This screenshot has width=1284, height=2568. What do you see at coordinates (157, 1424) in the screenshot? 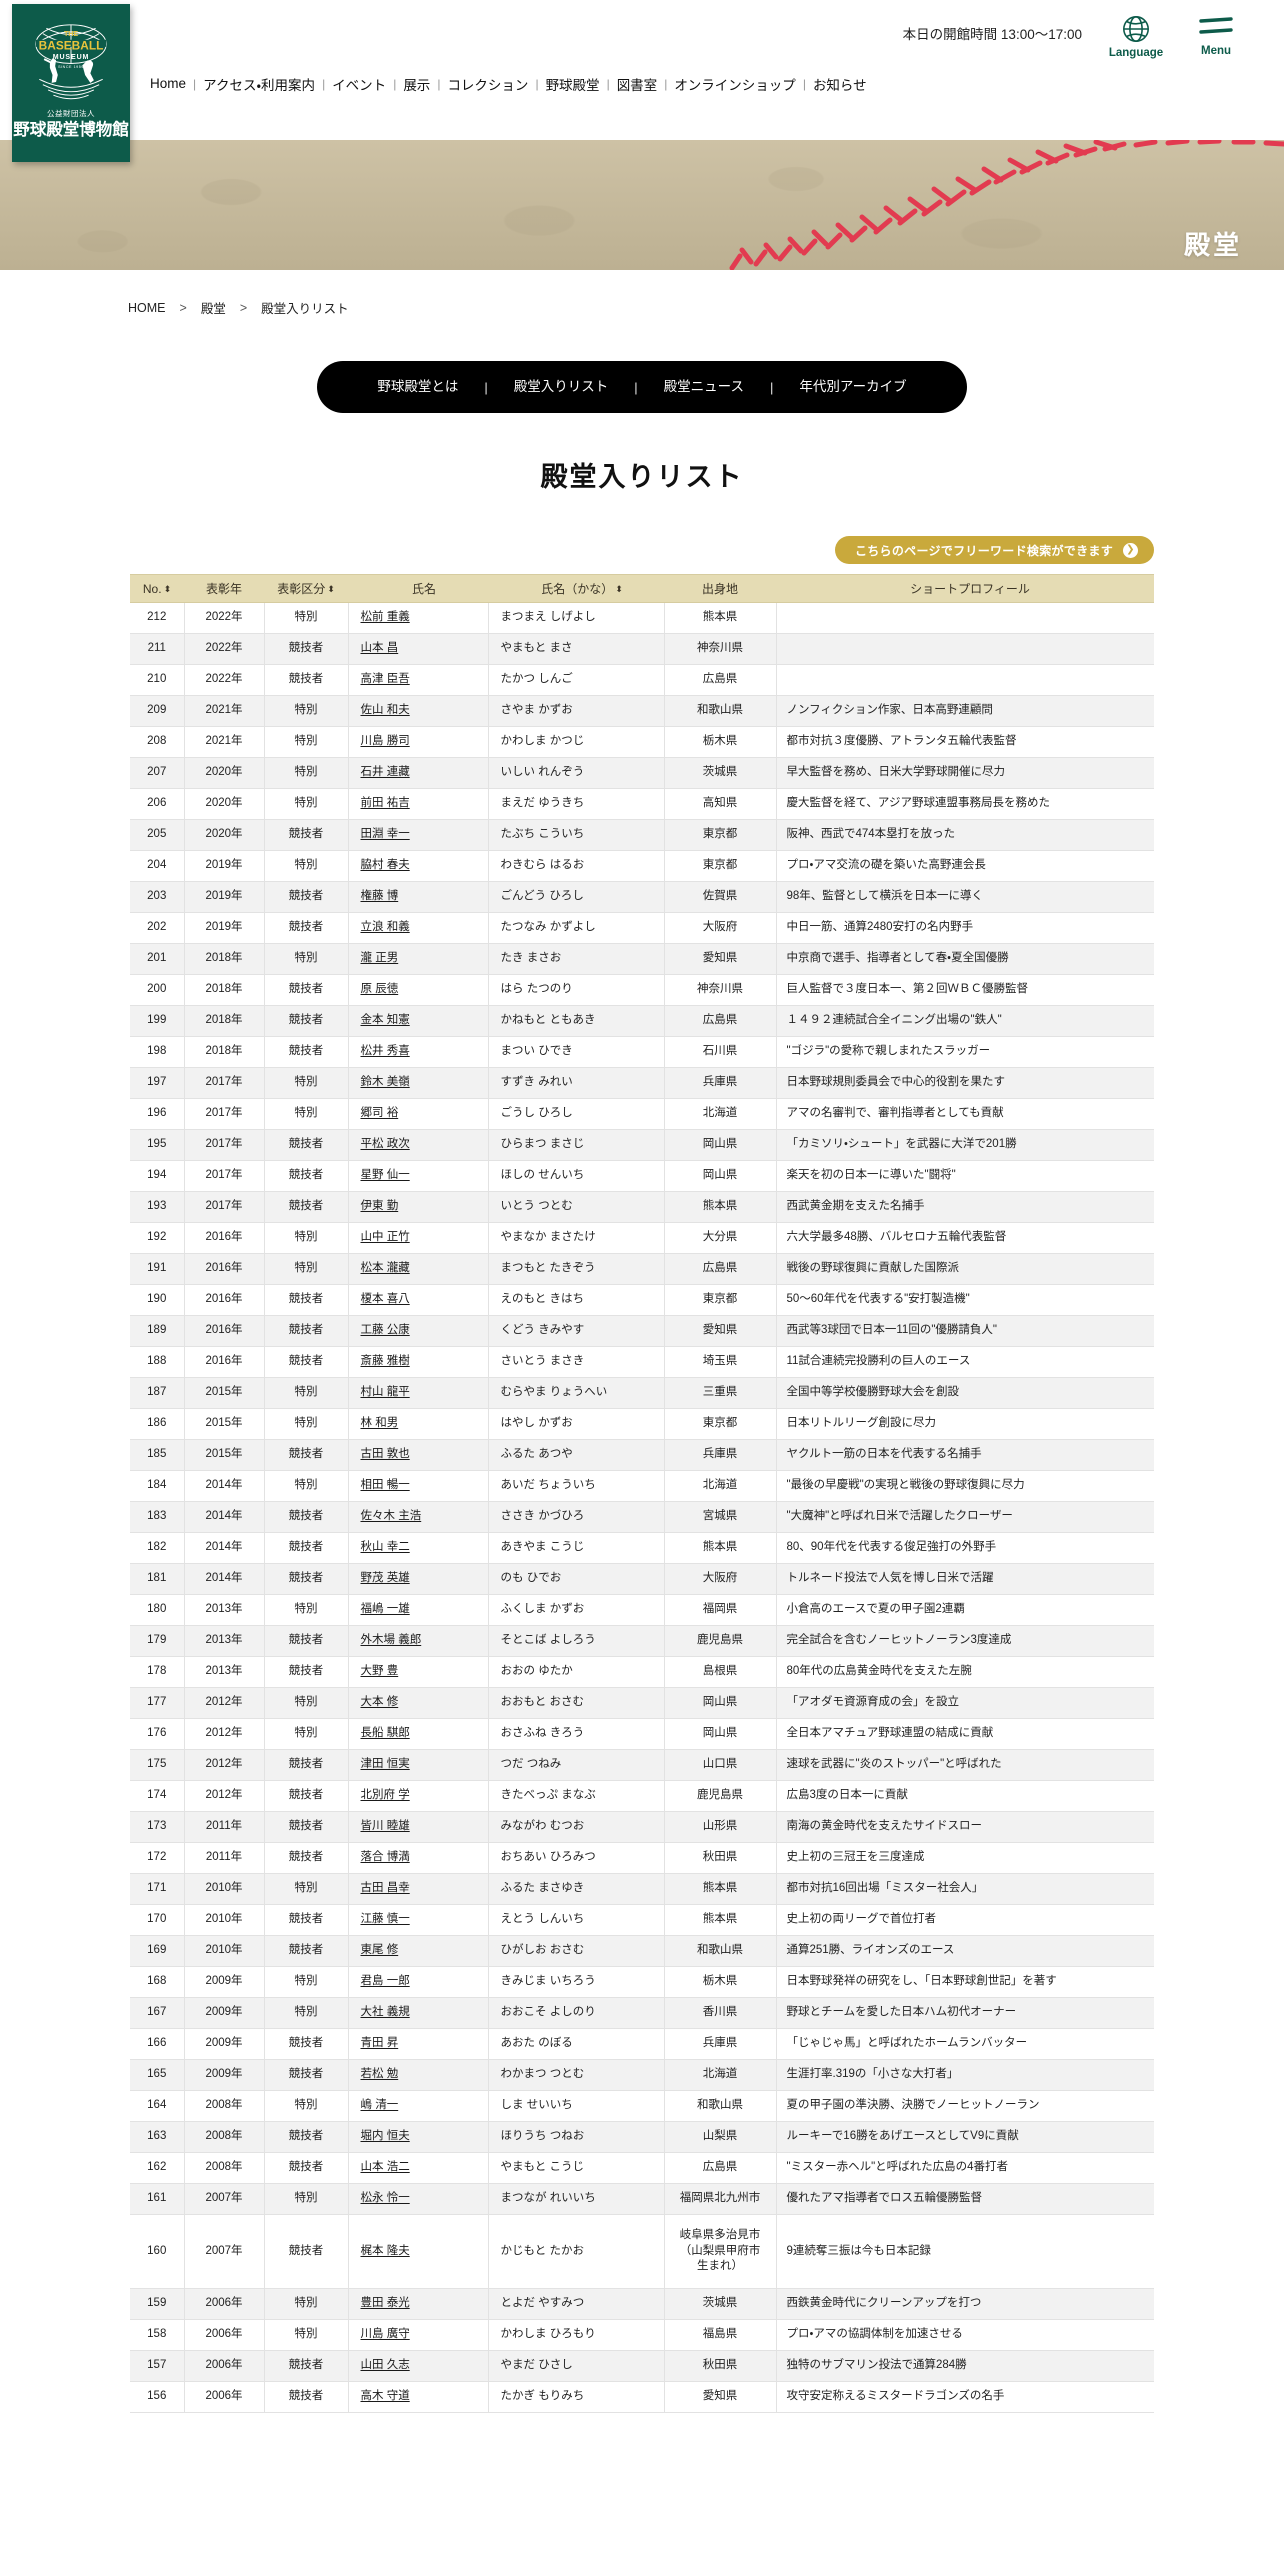
I see `cell-no: 186` at bounding box center [157, 1424].